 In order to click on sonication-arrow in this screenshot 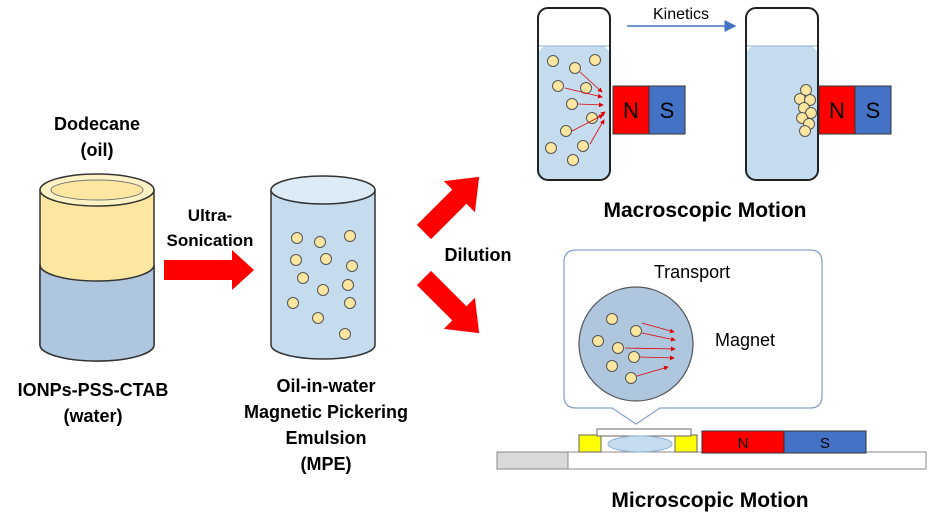, I will do `click(209, 270)`.